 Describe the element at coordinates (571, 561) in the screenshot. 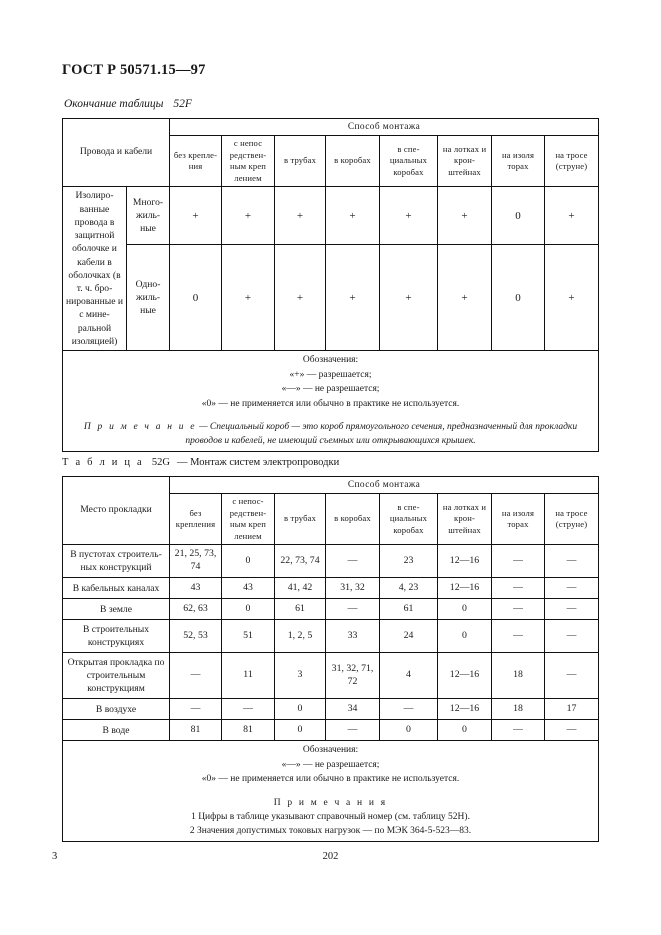

I see `t2-row-0-val-7: —` at that location.